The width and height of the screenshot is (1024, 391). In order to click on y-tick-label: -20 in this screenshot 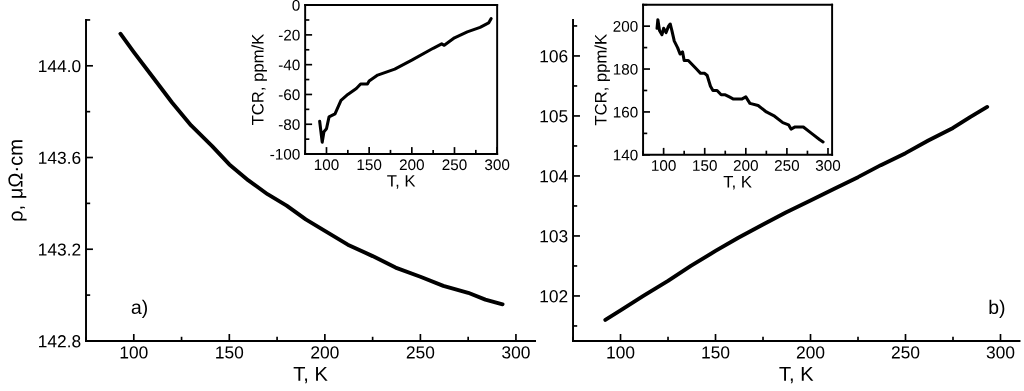, I will do `click(289, 35)`.